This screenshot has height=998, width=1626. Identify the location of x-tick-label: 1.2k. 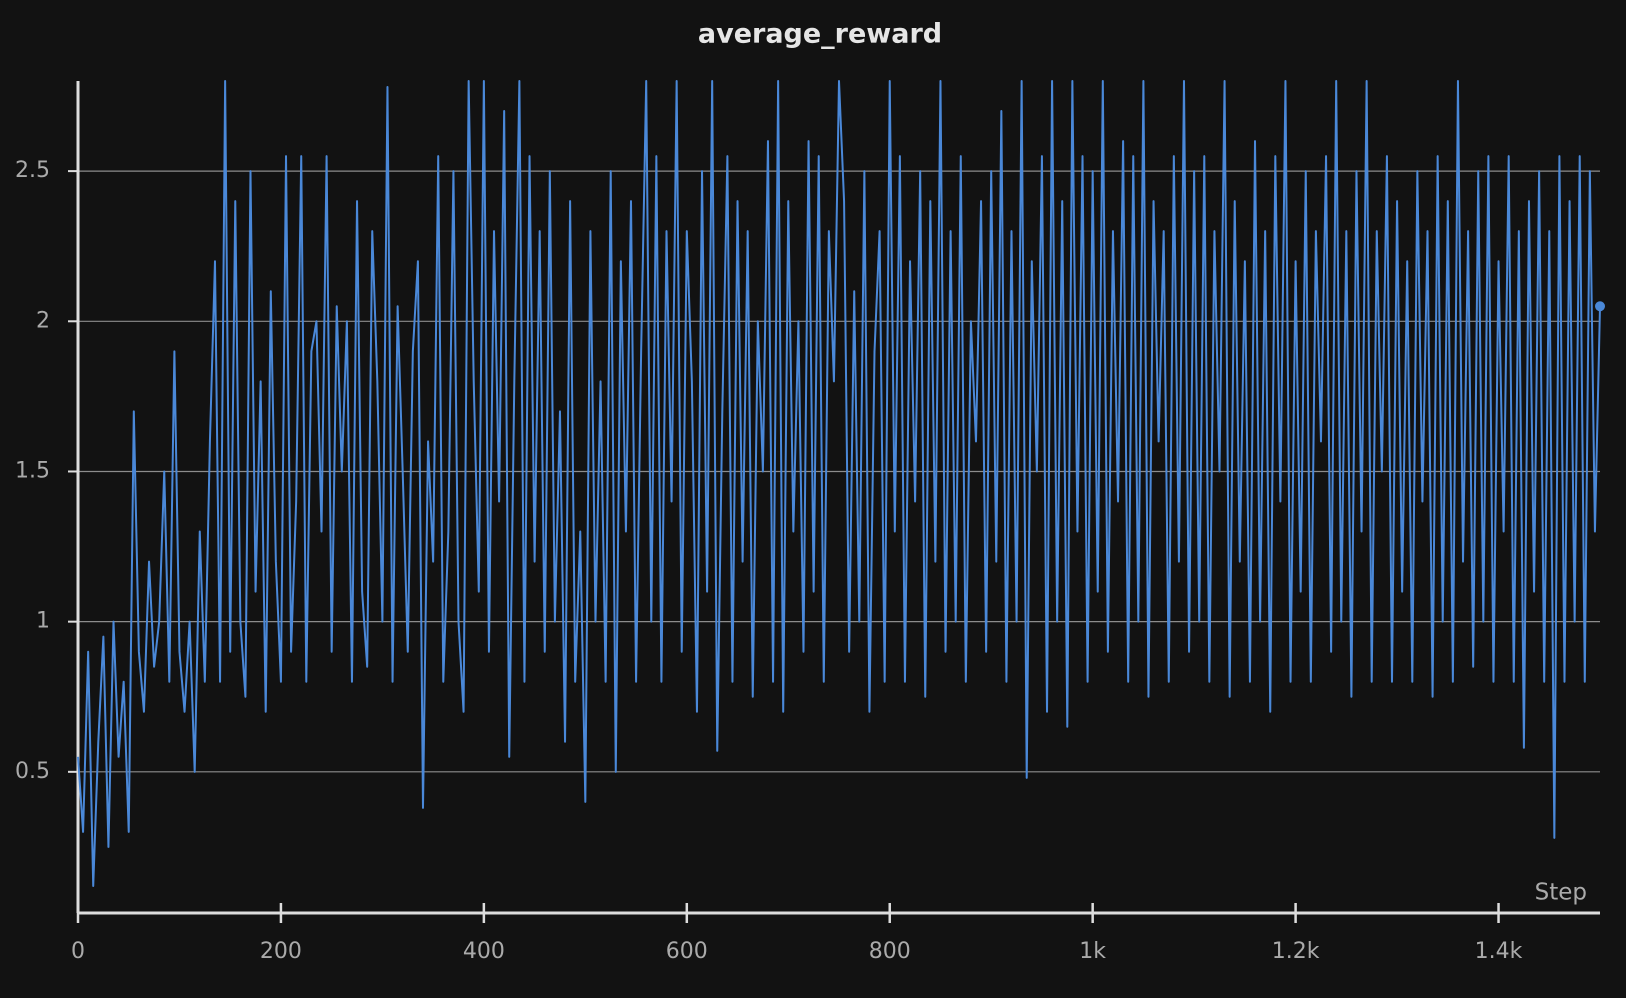
(1296, 951).